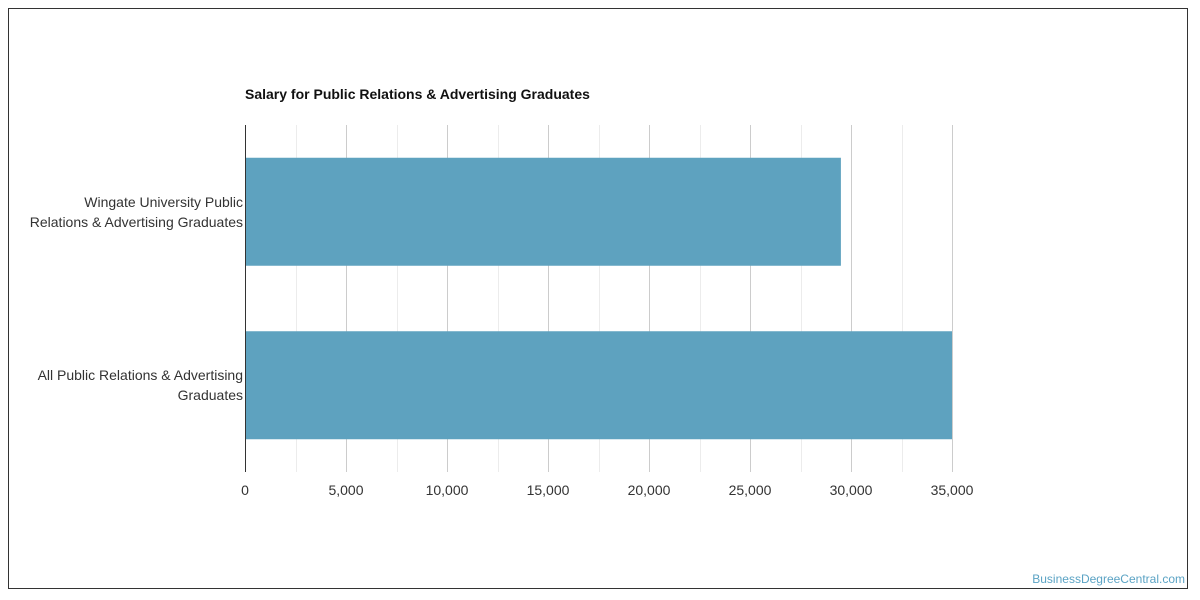 This screenshot has width=1200, height=600. I want to click on category-label-line: Relations & Advertising Graduates, so click(136, 221).